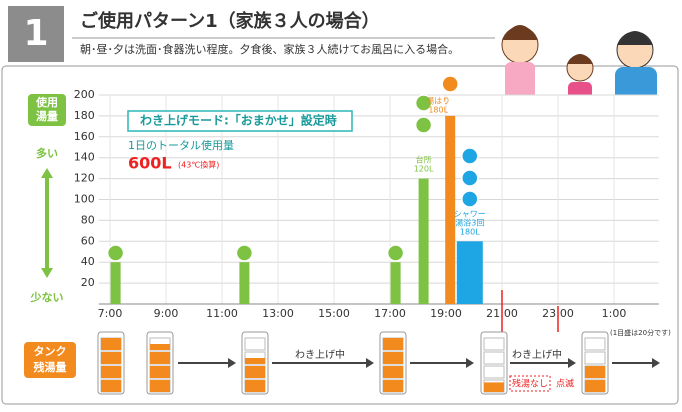  Describe the element at coordinates (150, 163) in the screenshot. I see `total-value: 600L` at that location.